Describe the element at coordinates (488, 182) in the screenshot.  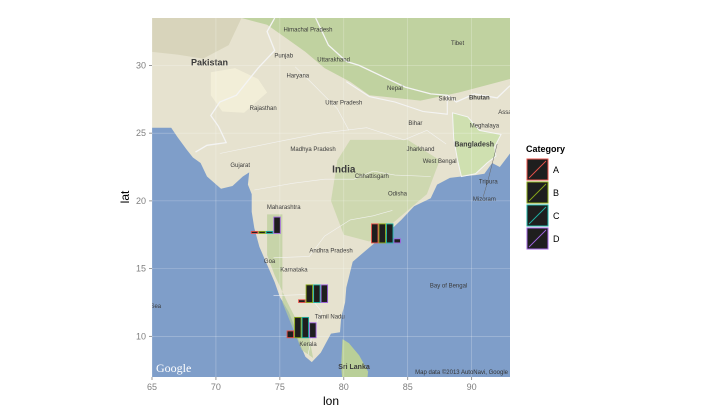
I see `place-label: Tripura` at that location.